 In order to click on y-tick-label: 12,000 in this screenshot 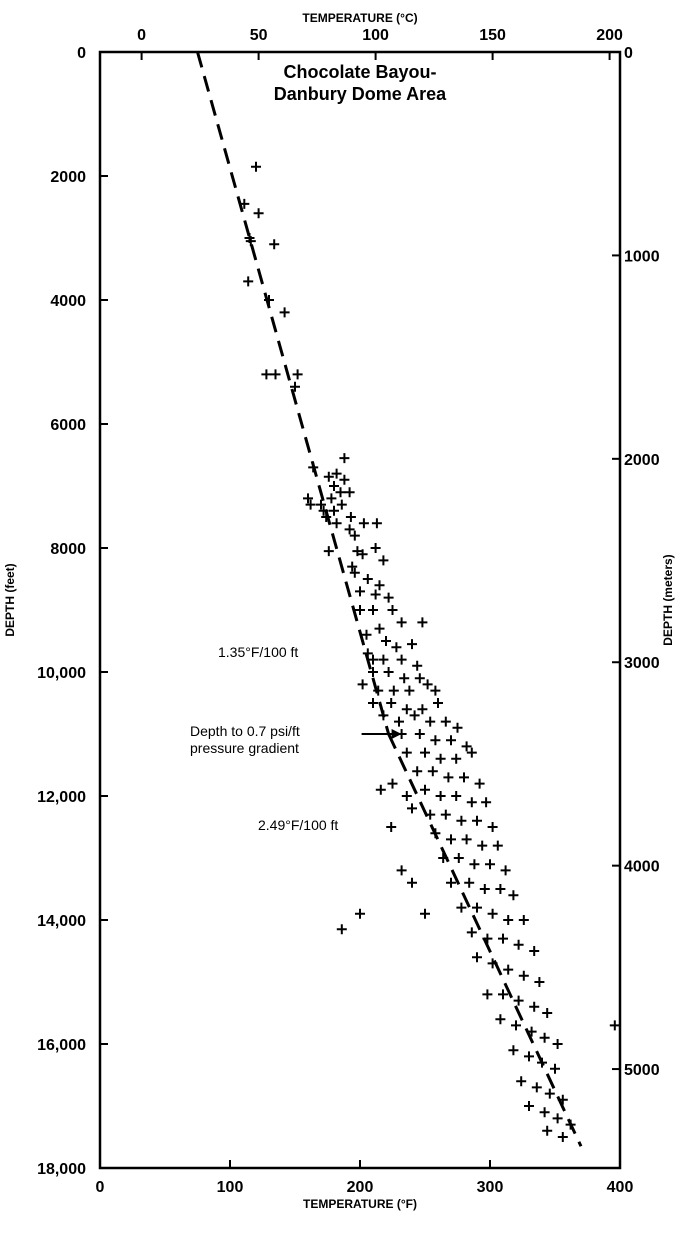, I will do `click(61, 797)`.